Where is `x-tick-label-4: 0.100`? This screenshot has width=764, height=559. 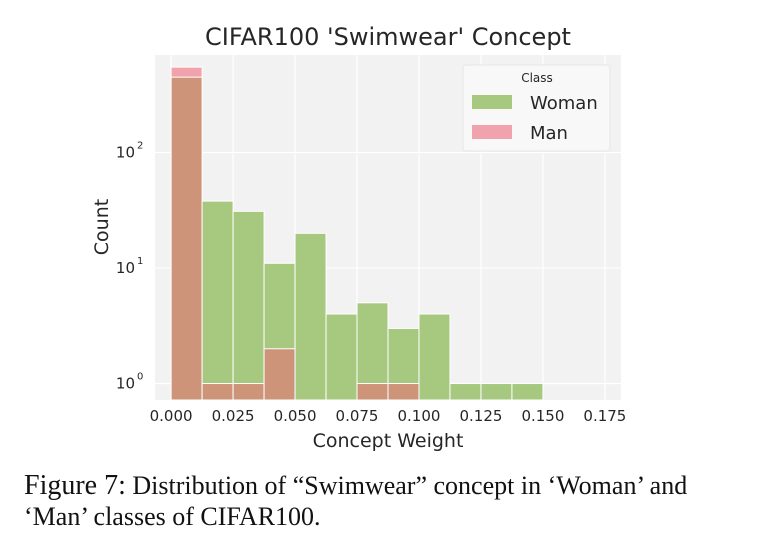
x-tick-label-4: 0.100 is located at coordinates (419, 416).